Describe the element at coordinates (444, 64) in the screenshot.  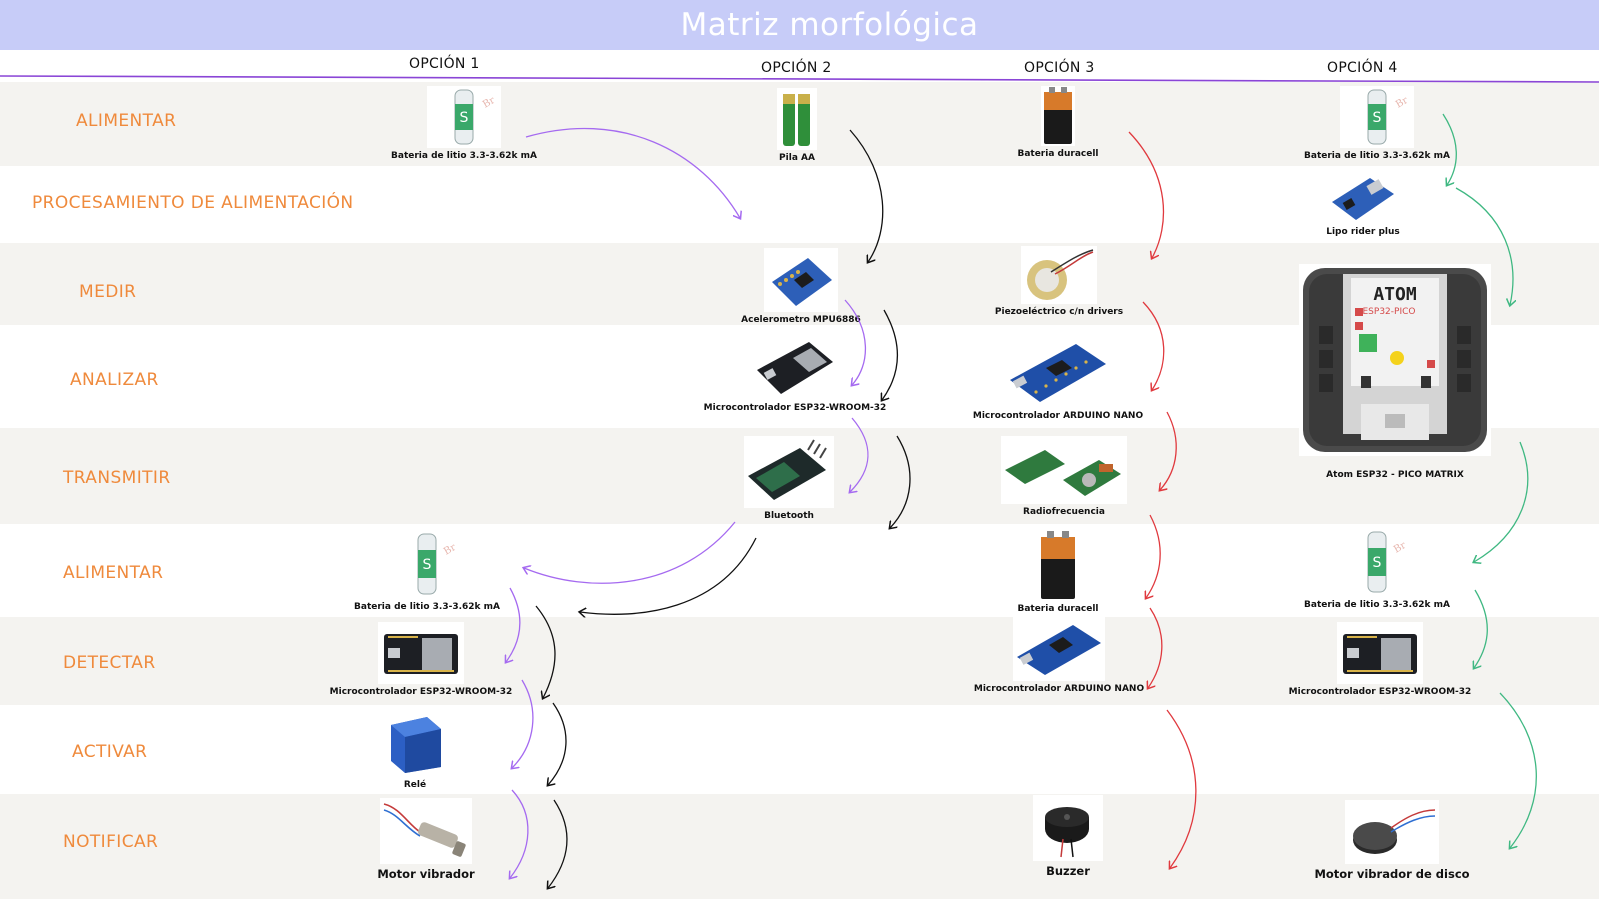
I see `option-1-header: OPCIÓN 1` at that location.